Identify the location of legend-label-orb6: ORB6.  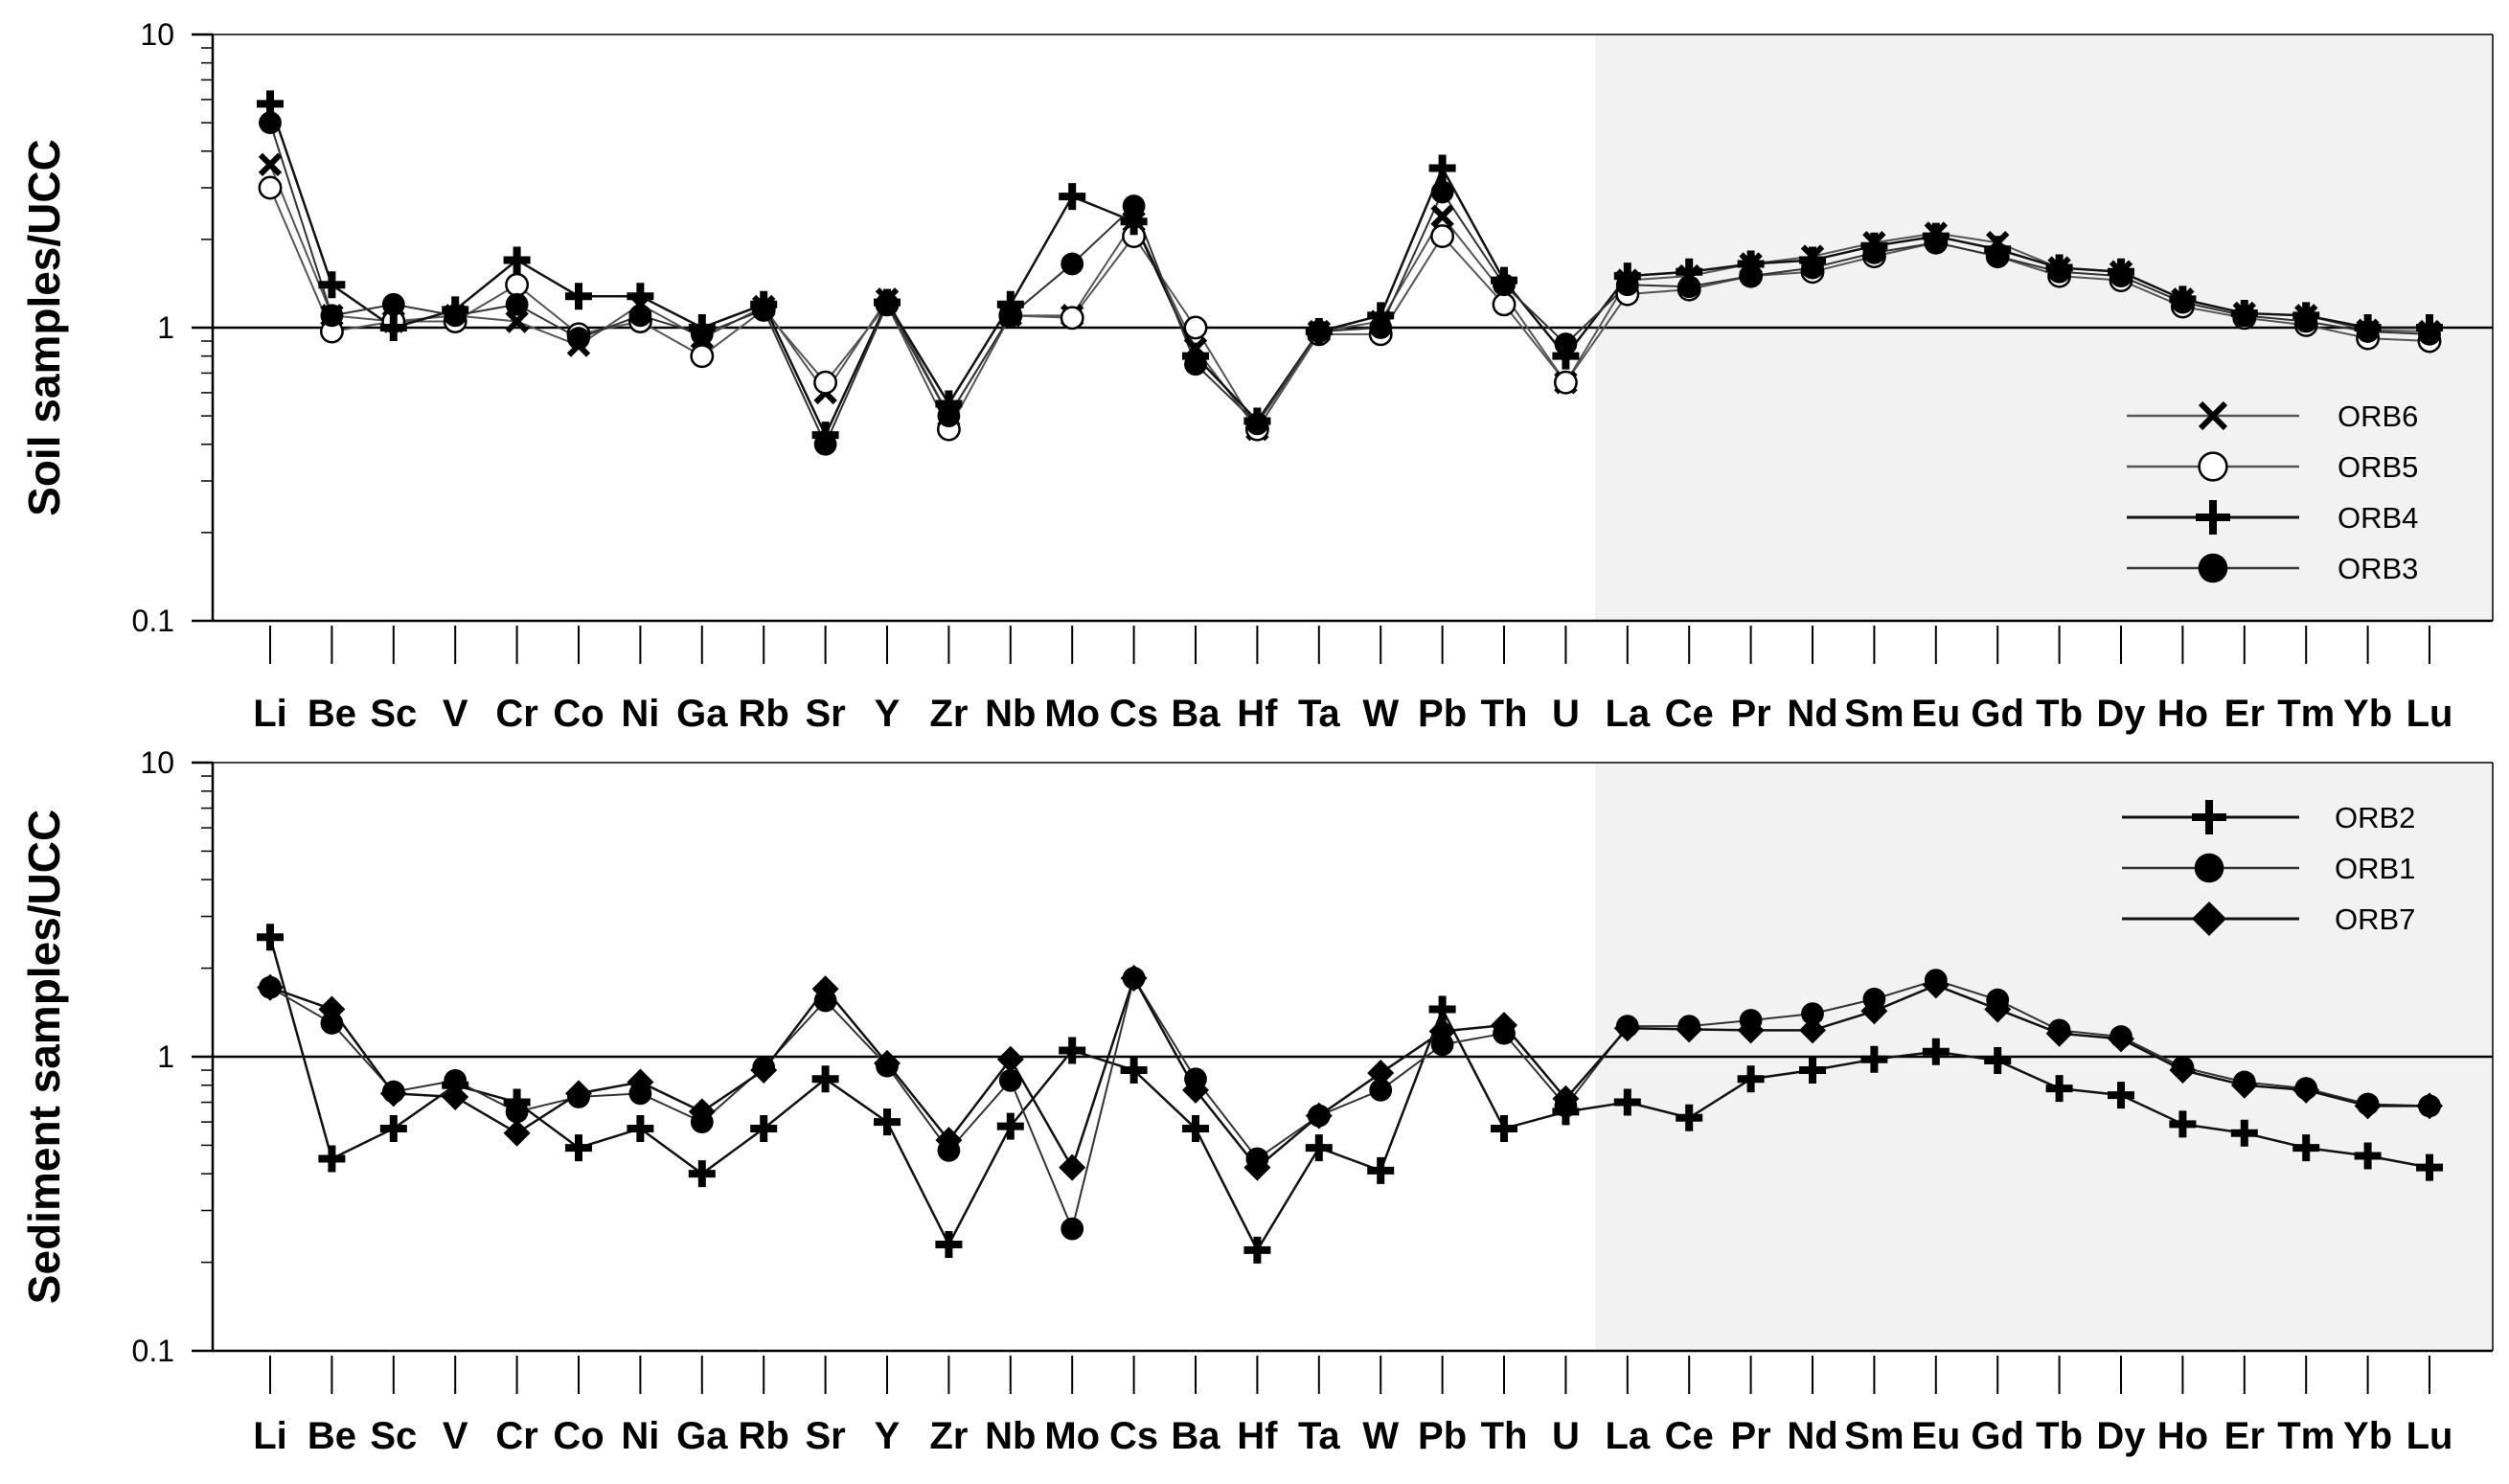
(2378, 416).